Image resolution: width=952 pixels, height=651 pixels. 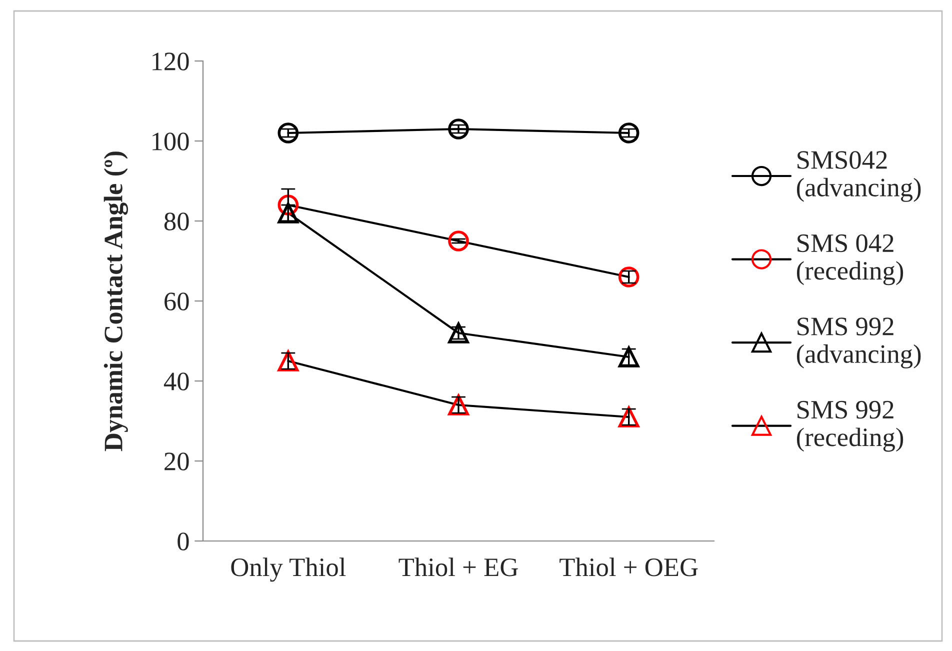 I want to click on legend-label: SMS 992 (receding), so click(x=850, y=426).